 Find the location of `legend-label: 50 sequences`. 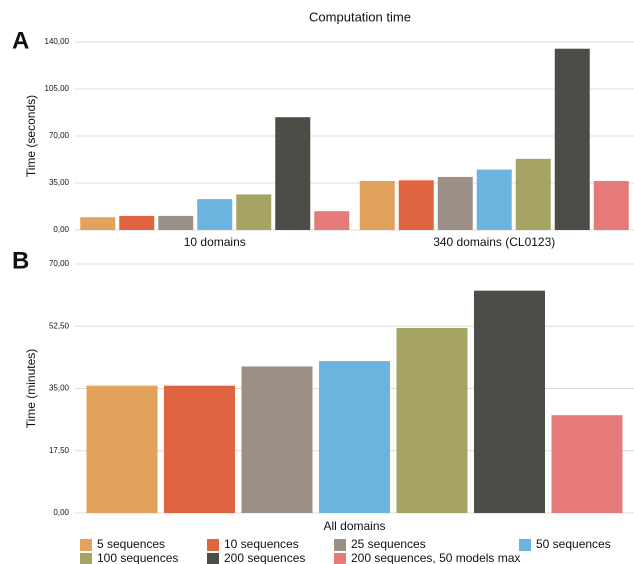

legend-label: 50 sequences is located at coordinates (573, 544).